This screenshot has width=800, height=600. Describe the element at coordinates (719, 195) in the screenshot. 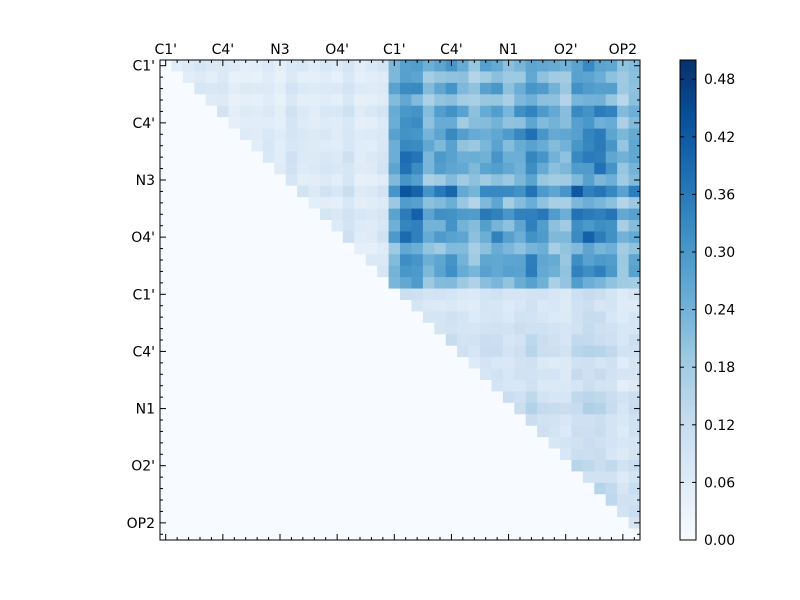

I see `colorbar-tick-label: 0.36` at that location.